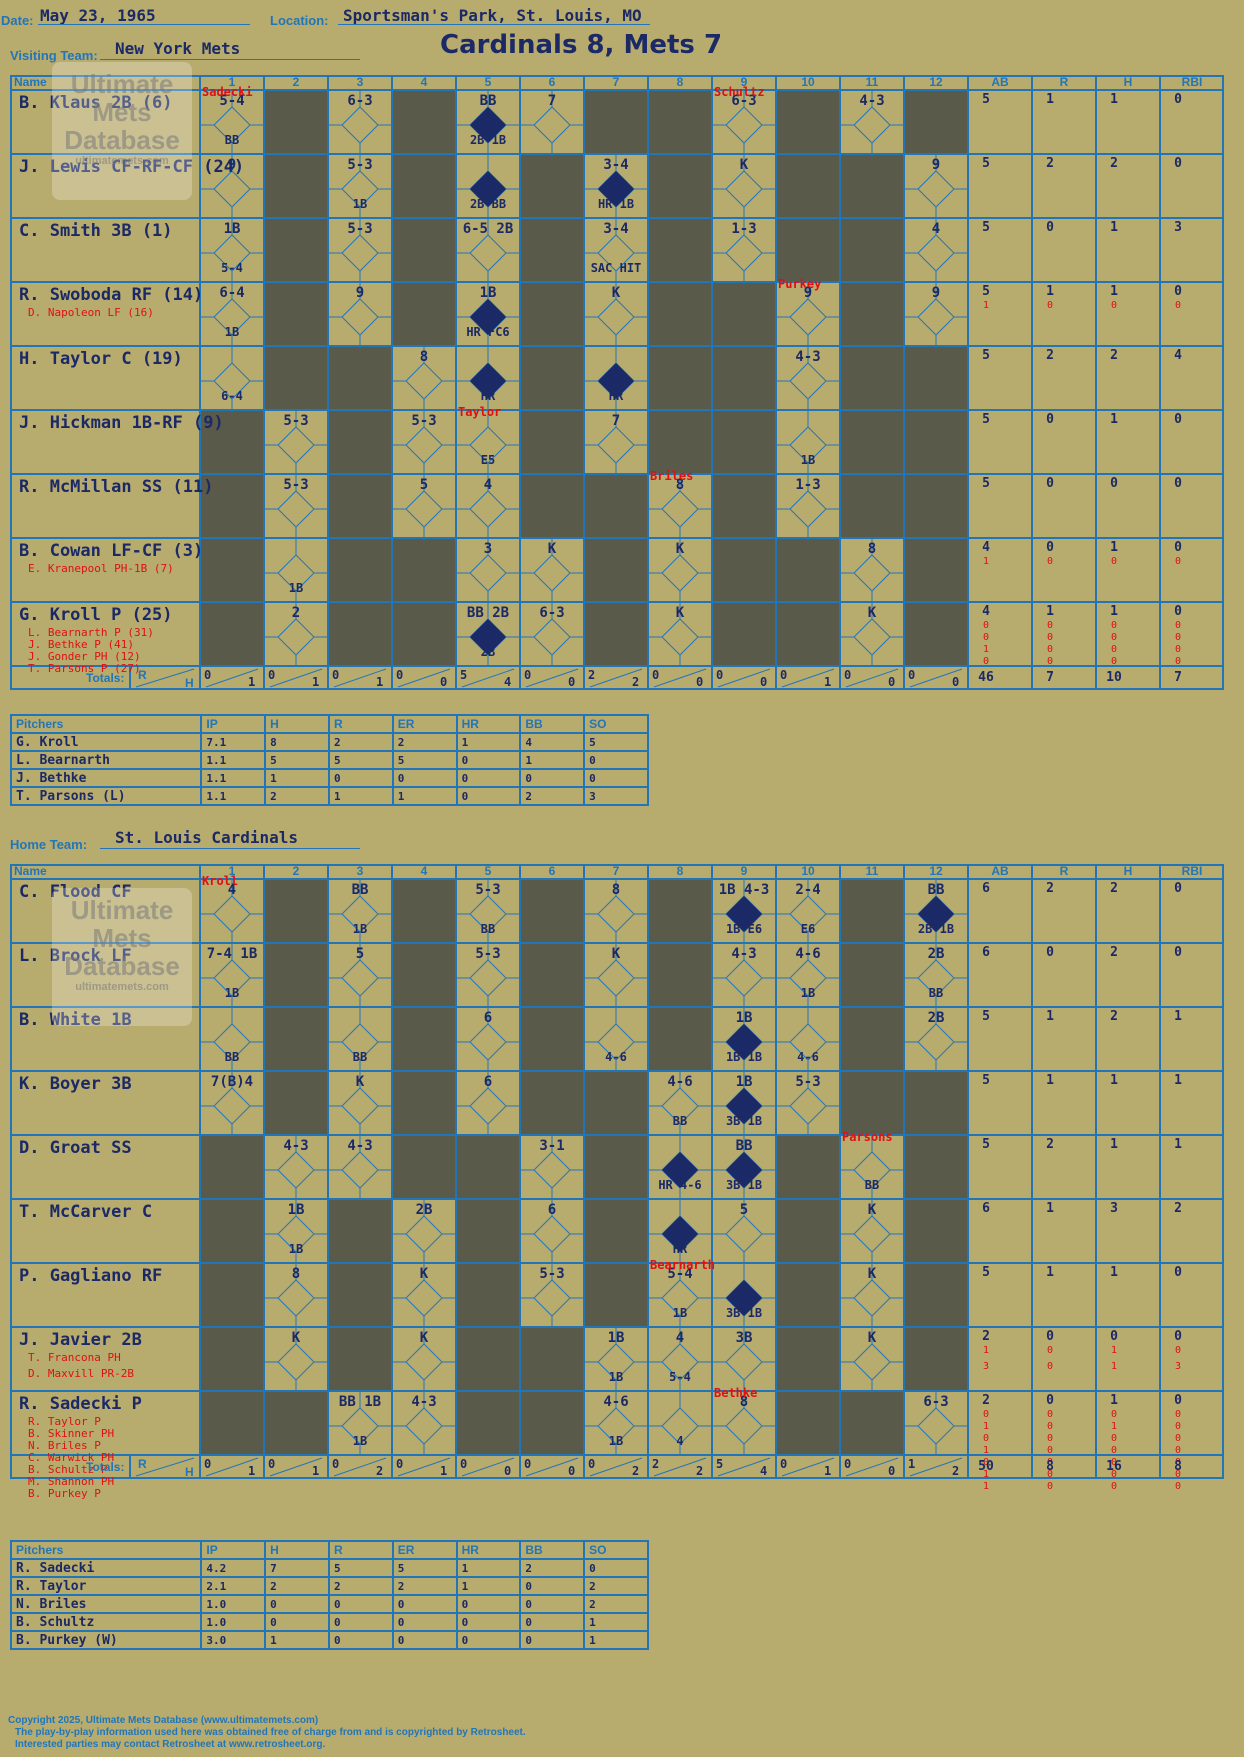 The image size is (1244, 1757). Describe the element at coordinates (1178, 1466) in the screenshot. I see `total-rbi: 8` at that location.